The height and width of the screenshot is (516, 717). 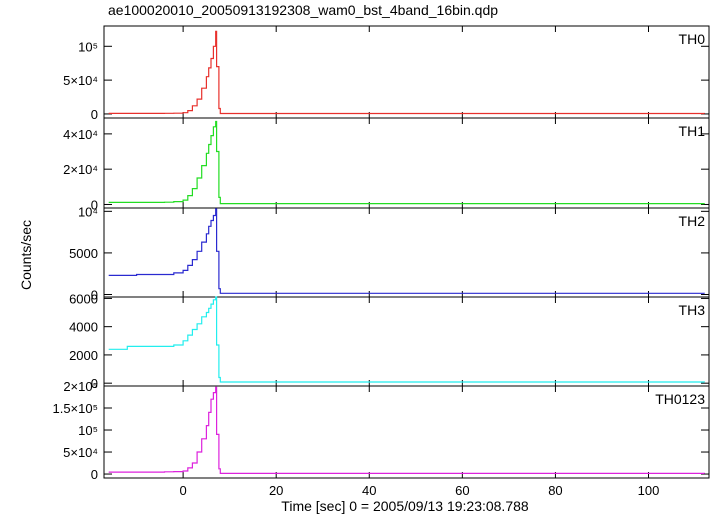 What do you see at coordinates (692, 39) in the screenshot?
I see `panel-label: TH0` at bounding box center [692, 39].